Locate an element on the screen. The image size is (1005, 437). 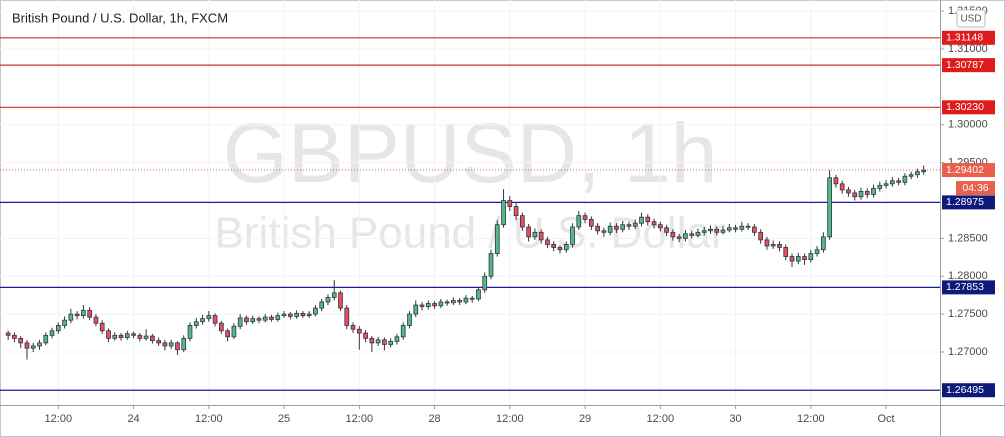
y-tick-label: 1.31000 is located at coordinates (968, 49).